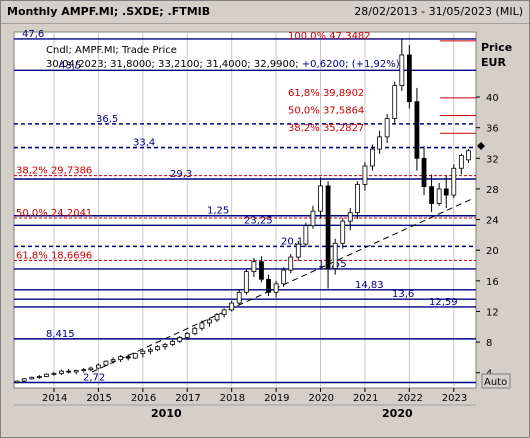  Describe the element at coordinates (409, 398) in the screenshot. I see `x-tick-label: 2022` at that location.